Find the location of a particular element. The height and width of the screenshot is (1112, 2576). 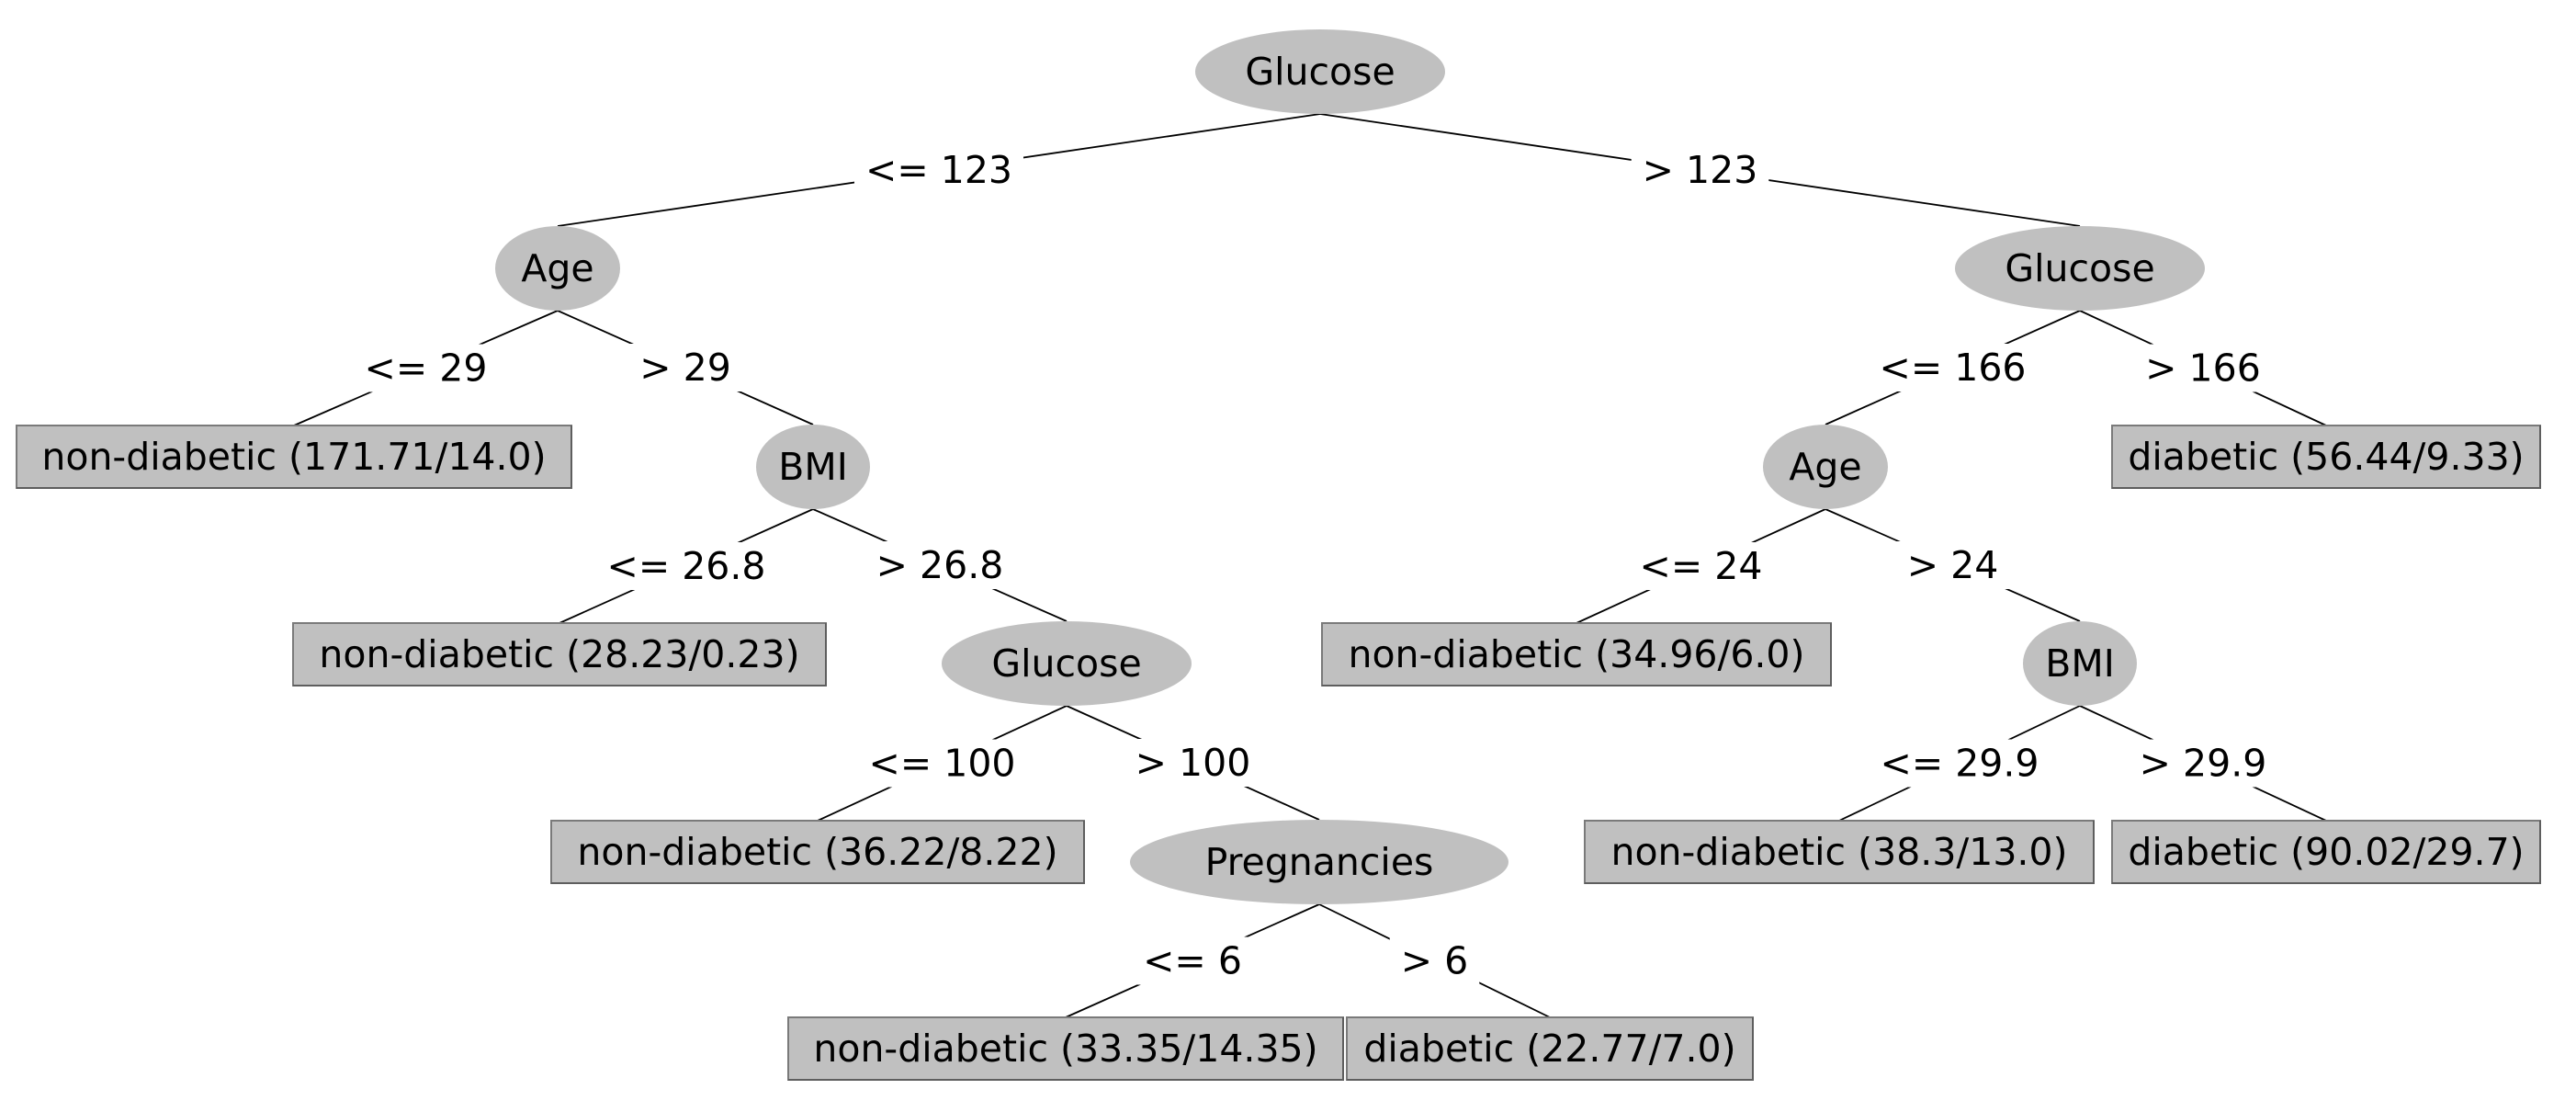

leaf-node-n14: non-diabetic (38.3/13.0) is located at coordinates (1839, 852).